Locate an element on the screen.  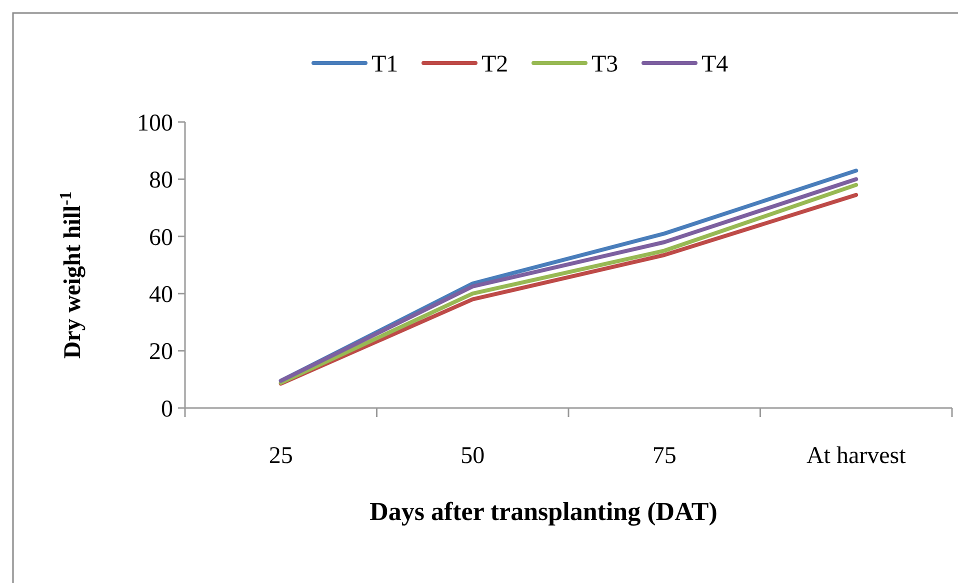
legend-label: T4 is located at coordinates (715, 64).